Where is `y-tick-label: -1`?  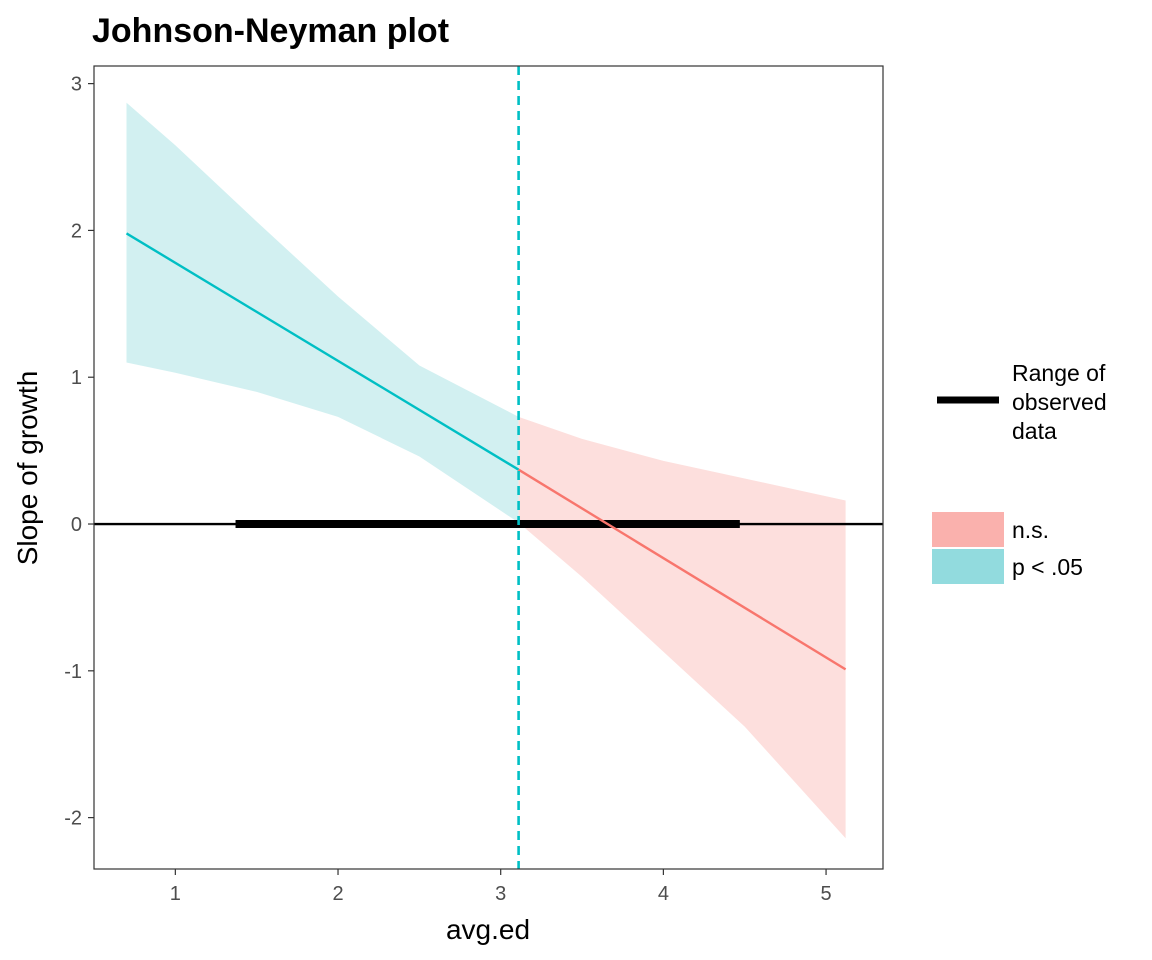
y-tick-label: -1 is located at coordinates (73, 672).